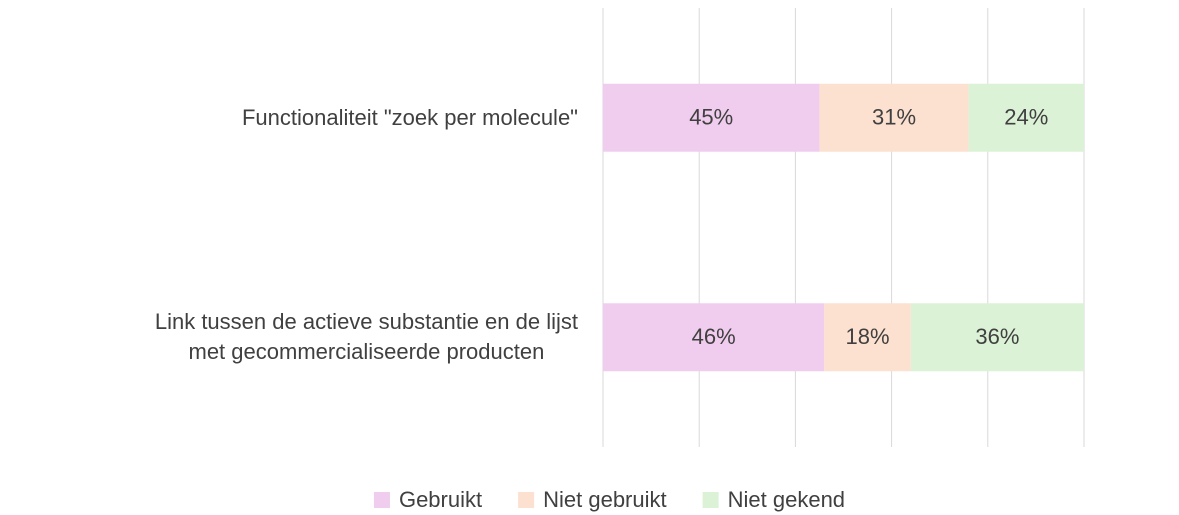 The width and height of the screenshot is (1179, 515). I want to click on data-label: 24%, so click(1026, 117).